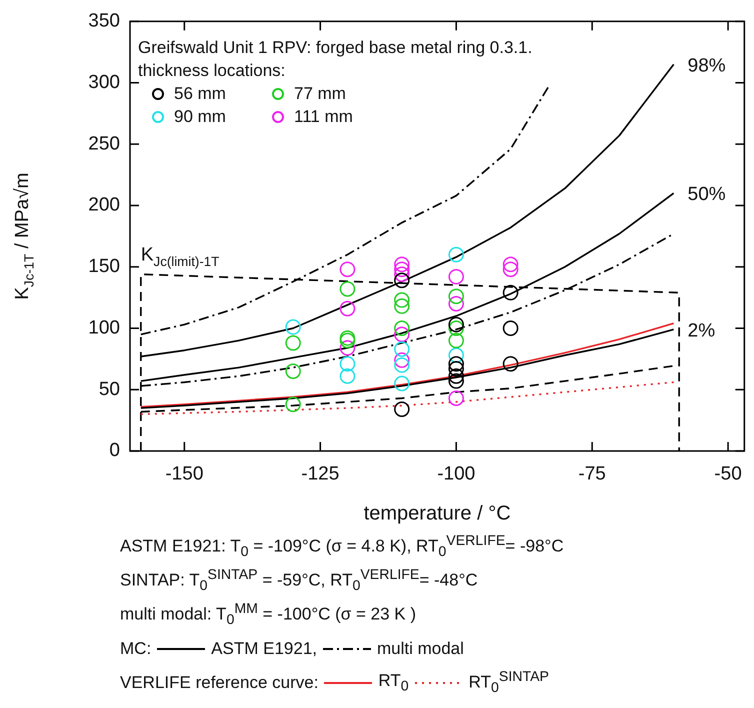 The image size is (754, 708). What do you see at coordinates (136, 649) in the screenshot?
I see `text: MC:` at bounding box center [136, 649].